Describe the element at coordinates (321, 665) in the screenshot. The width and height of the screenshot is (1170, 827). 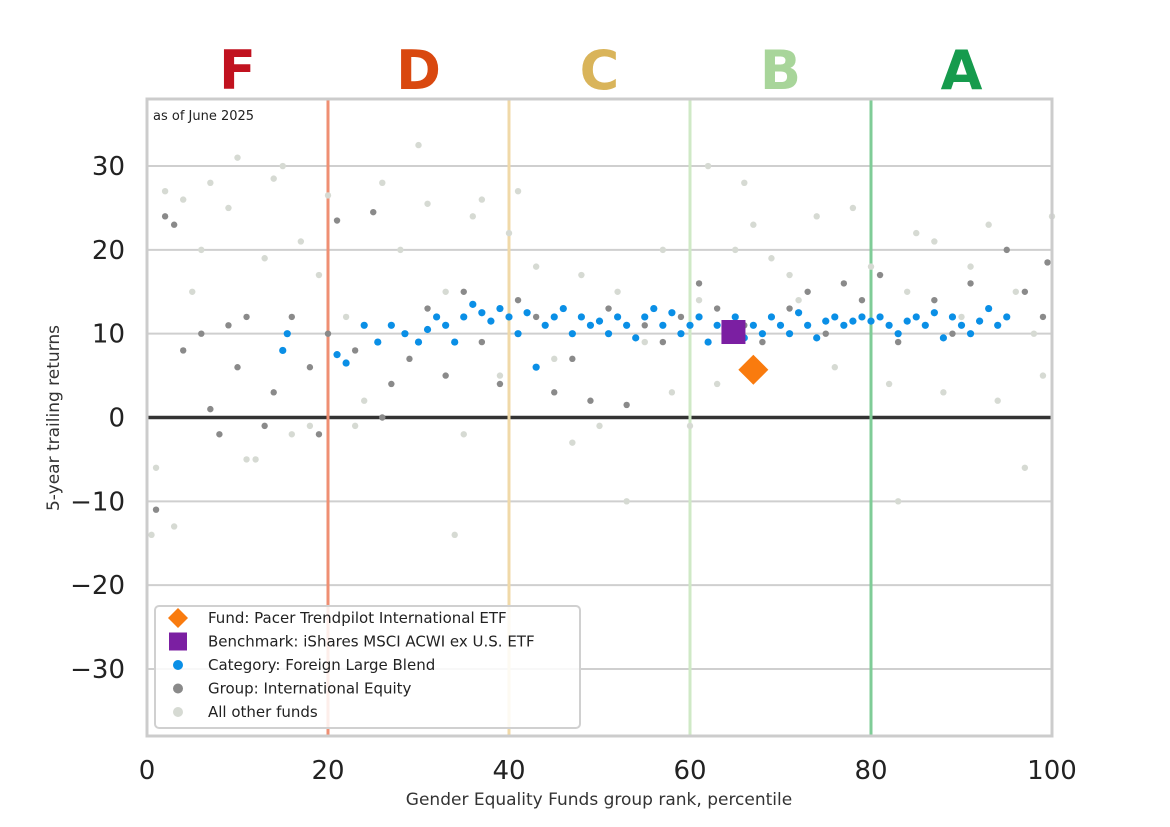
I see `legend-label: Category: Foreign Large Blend` at that location.